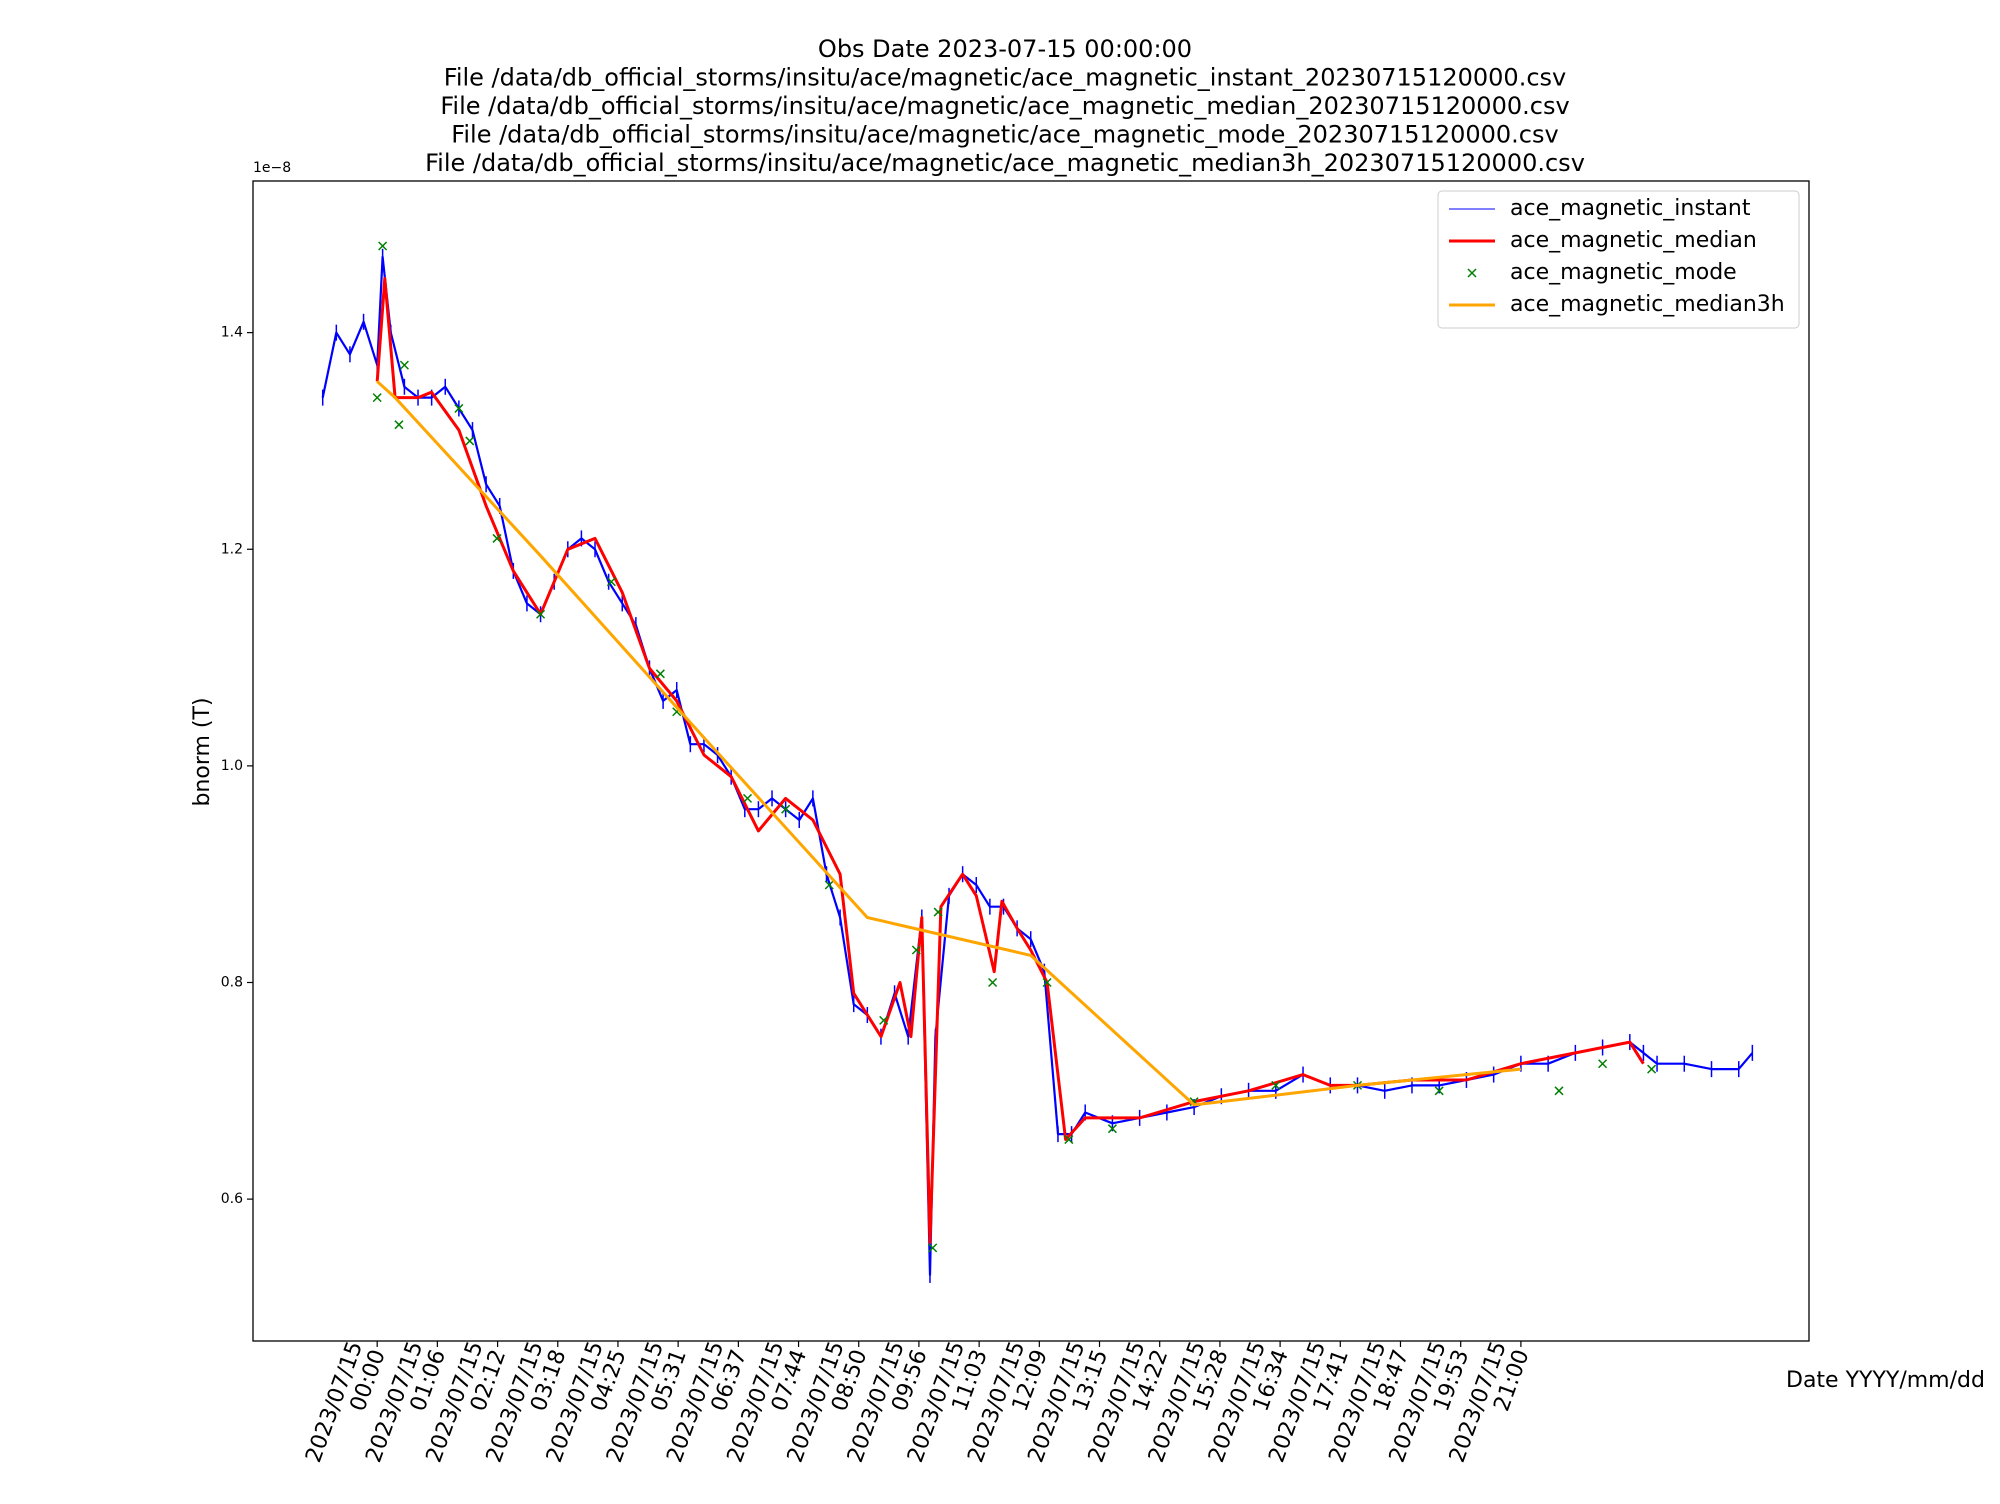 The height and width of the screenshot is (1504, 2000). I want to click on legend-label: ace_magnetic_mode, so click(1623, 272).